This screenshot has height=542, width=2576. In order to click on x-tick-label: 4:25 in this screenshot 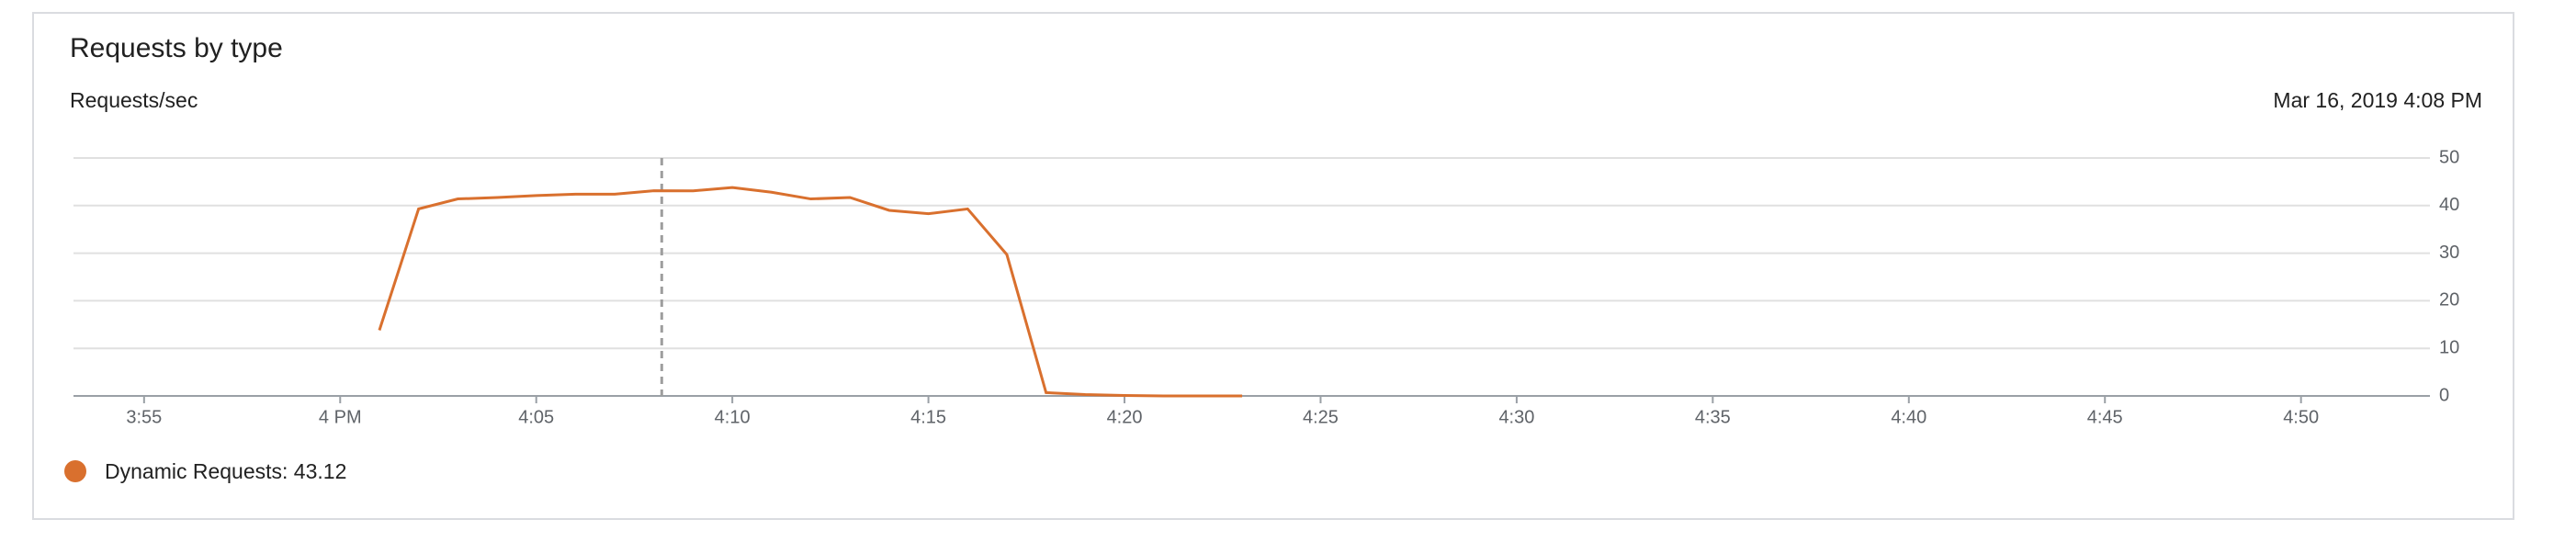, I will do `click(1321, 417)`.